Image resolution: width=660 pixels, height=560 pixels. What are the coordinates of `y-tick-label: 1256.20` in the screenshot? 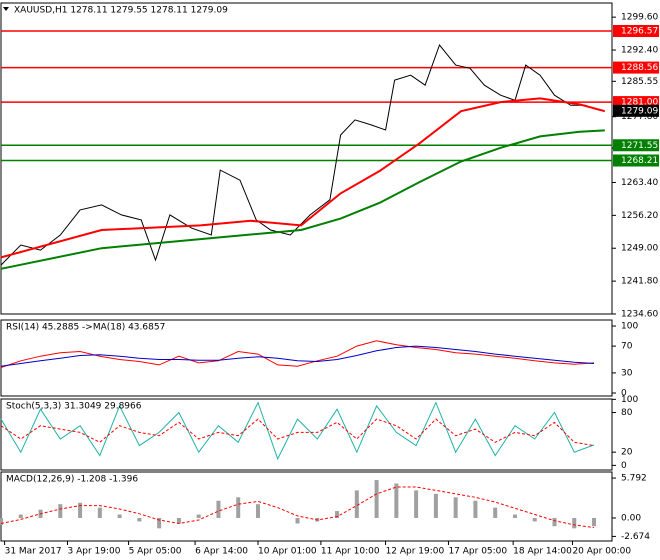 It's located at (639, 216).